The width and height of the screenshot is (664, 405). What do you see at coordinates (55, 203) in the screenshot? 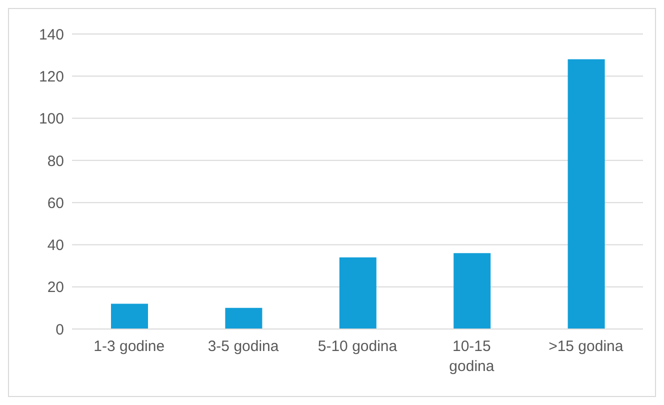
I see `y-tick-label: 60` at bounding box center [55, 203].